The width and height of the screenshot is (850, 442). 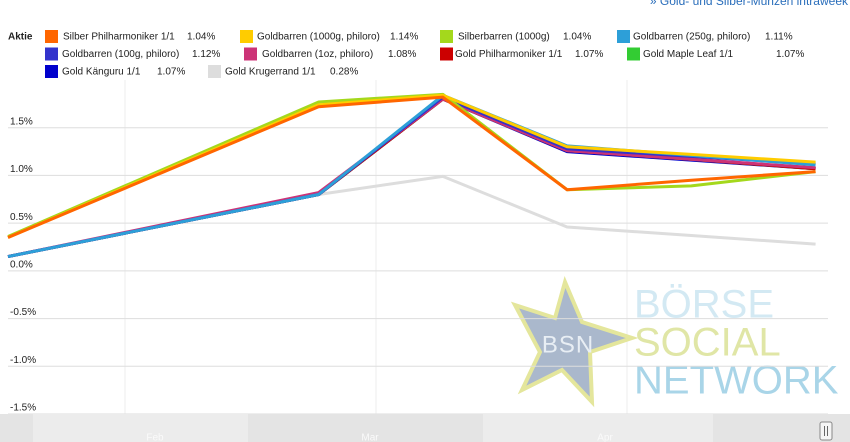 I want to click on legend-label: Silber Philharmoniker 1/1, so click(x=119, y=37).